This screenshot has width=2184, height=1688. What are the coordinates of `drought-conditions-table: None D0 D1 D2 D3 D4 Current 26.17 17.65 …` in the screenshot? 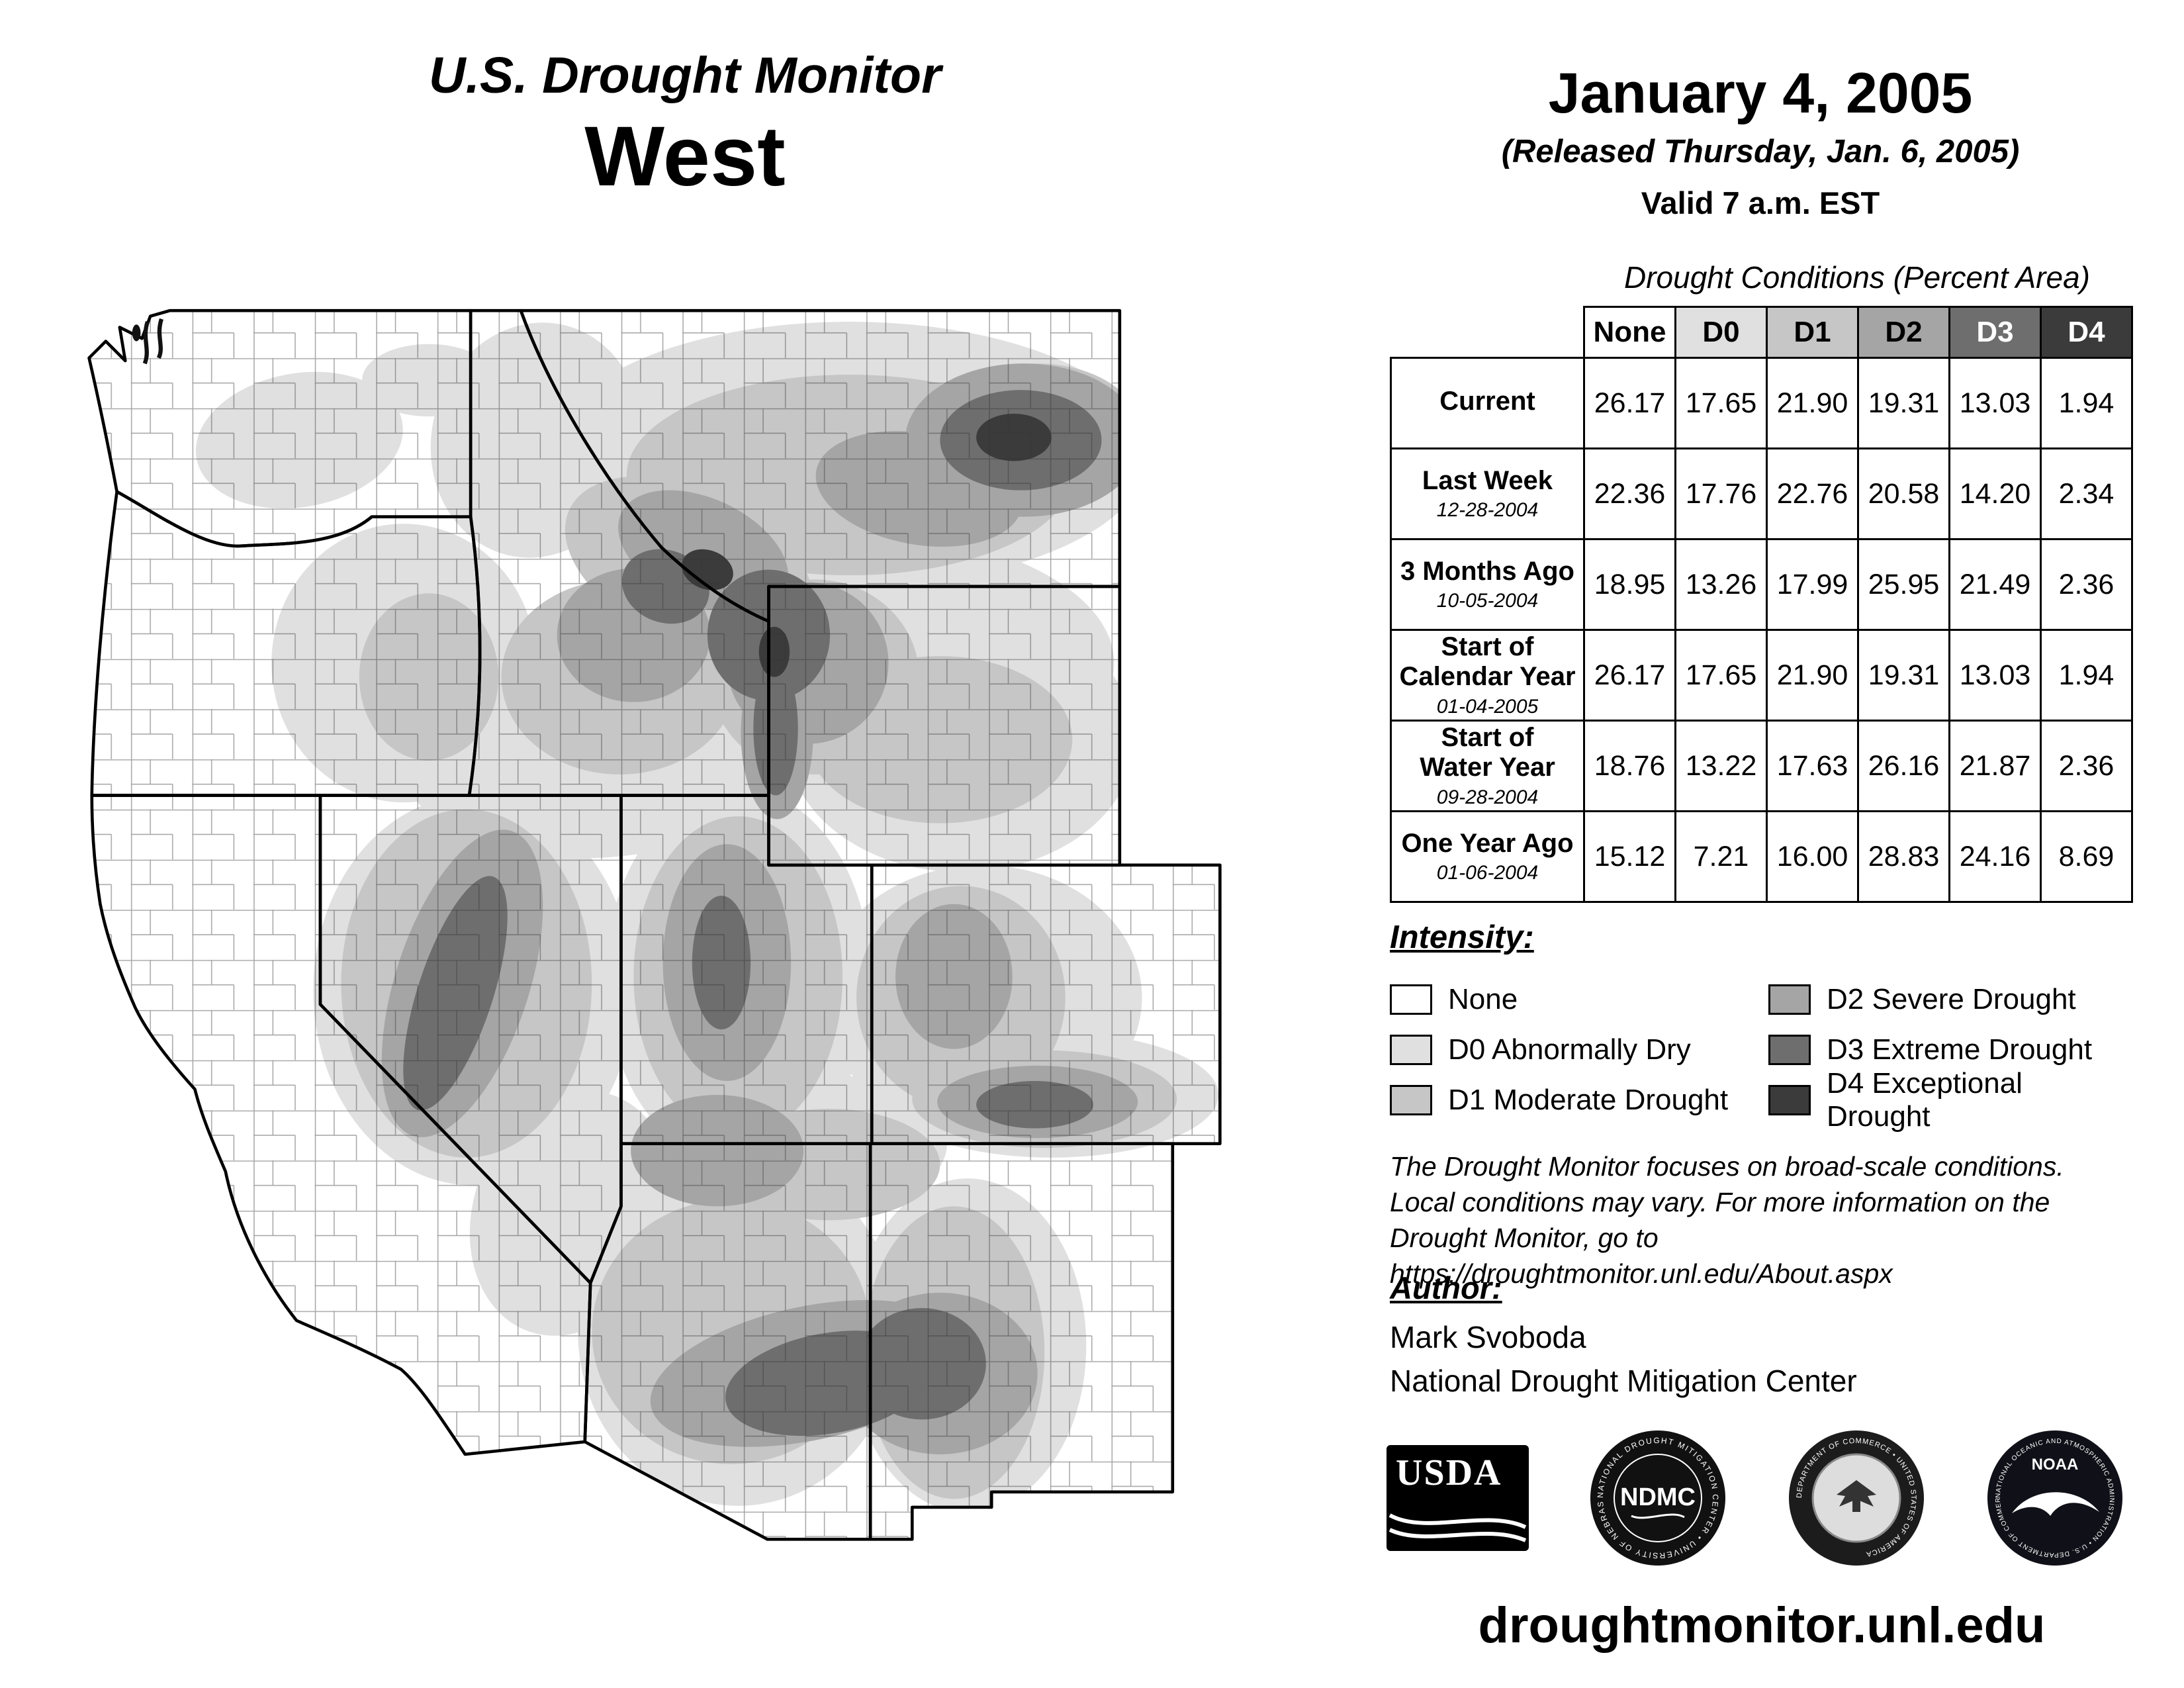 It's located at (1761, 604).